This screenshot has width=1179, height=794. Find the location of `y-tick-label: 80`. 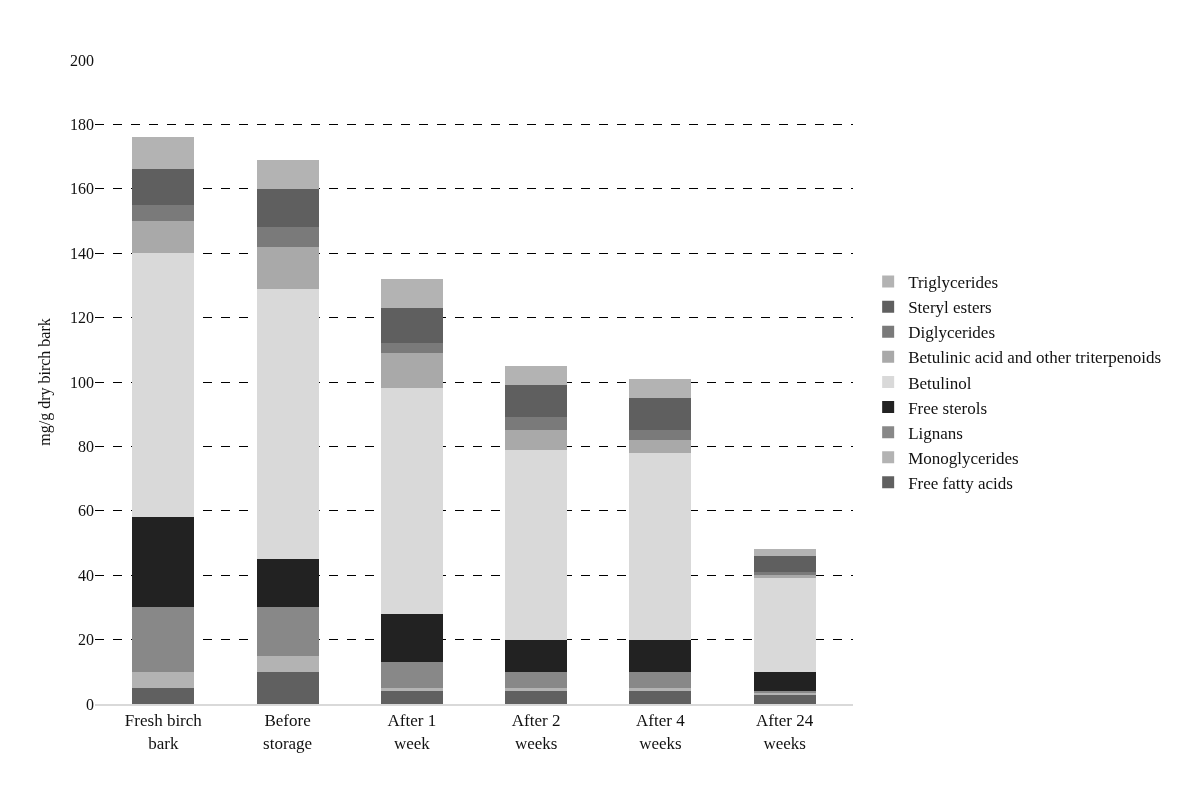

y-tick-label: 80 is located at coordinates (86, 446).